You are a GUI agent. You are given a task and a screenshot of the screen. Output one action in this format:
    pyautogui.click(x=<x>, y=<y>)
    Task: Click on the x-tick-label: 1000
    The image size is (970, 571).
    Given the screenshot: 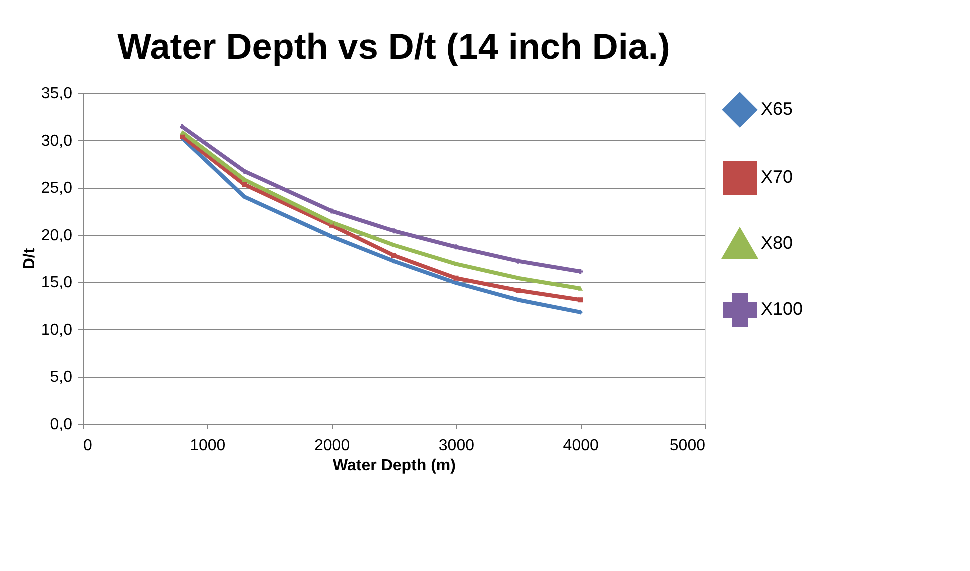 What is the action you would take?
    pyautogui.click(x=208, y=446)
    